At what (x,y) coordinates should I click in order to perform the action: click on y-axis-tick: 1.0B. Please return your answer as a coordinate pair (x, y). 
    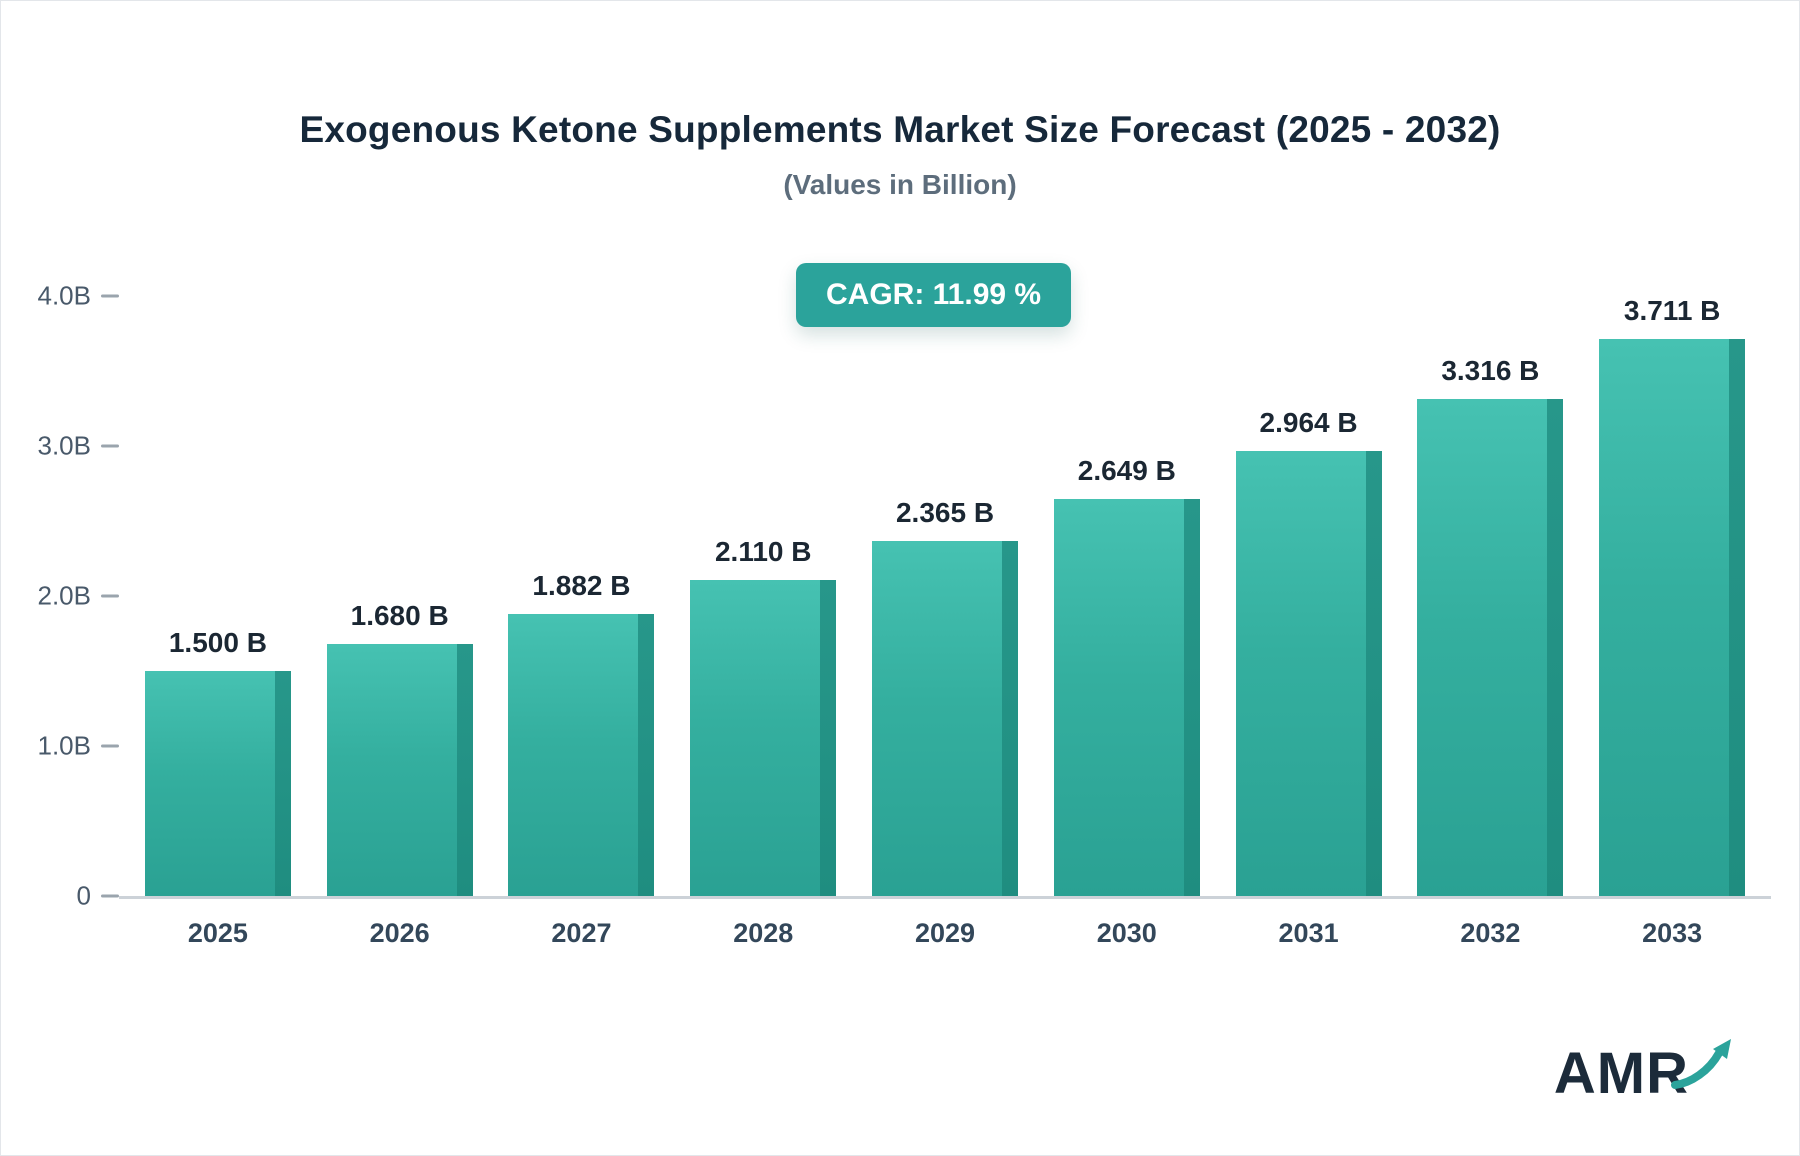
    Looking at the image, I should click on (78, 746).